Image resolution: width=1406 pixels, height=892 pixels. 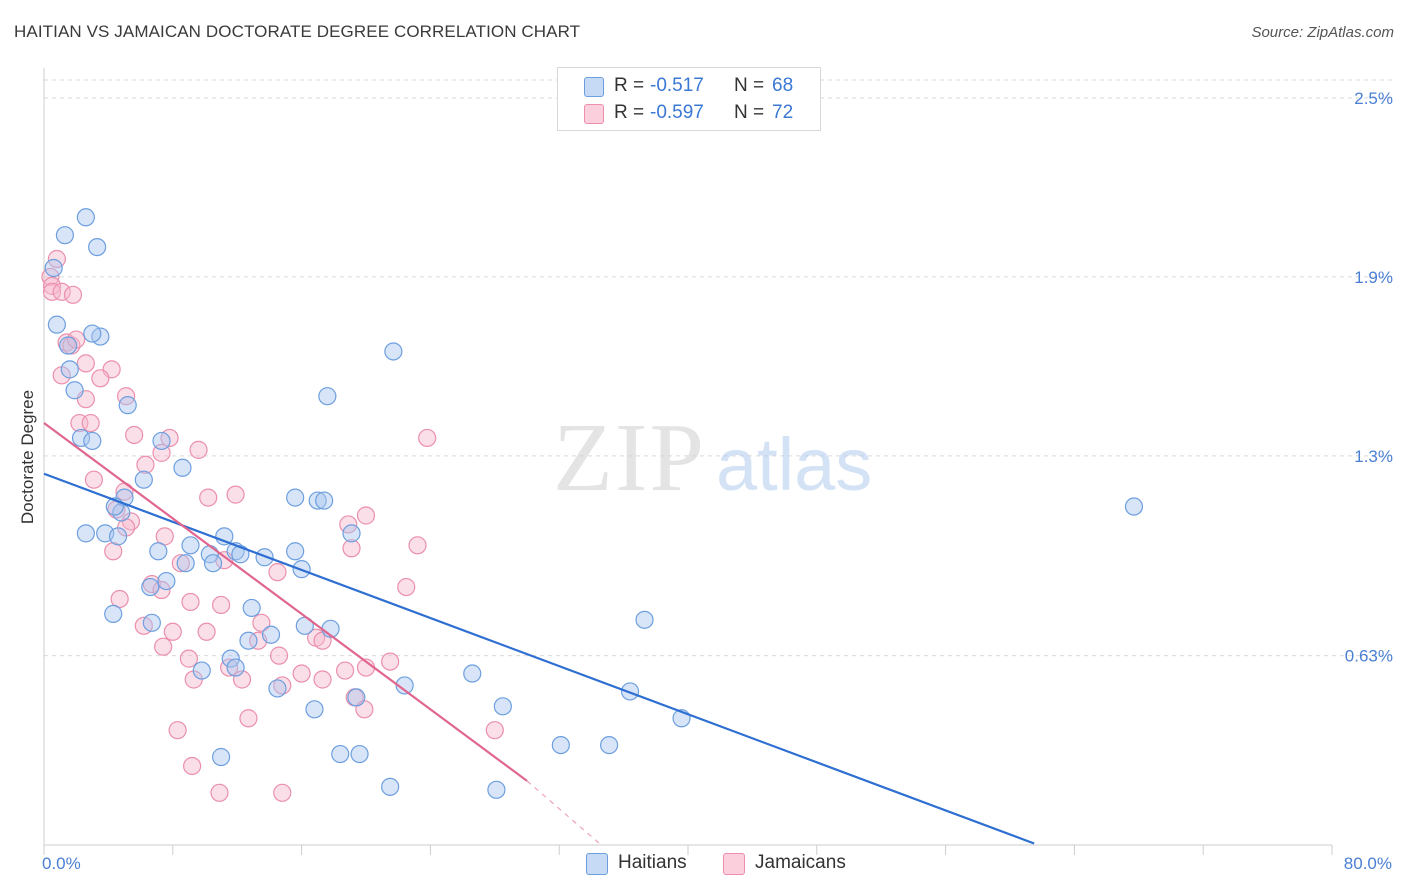 What do you see at coordinates (61, 863) in the screenshot?
I see `x-tick-label-min: 0.0%` at bounding box center [61, 863].